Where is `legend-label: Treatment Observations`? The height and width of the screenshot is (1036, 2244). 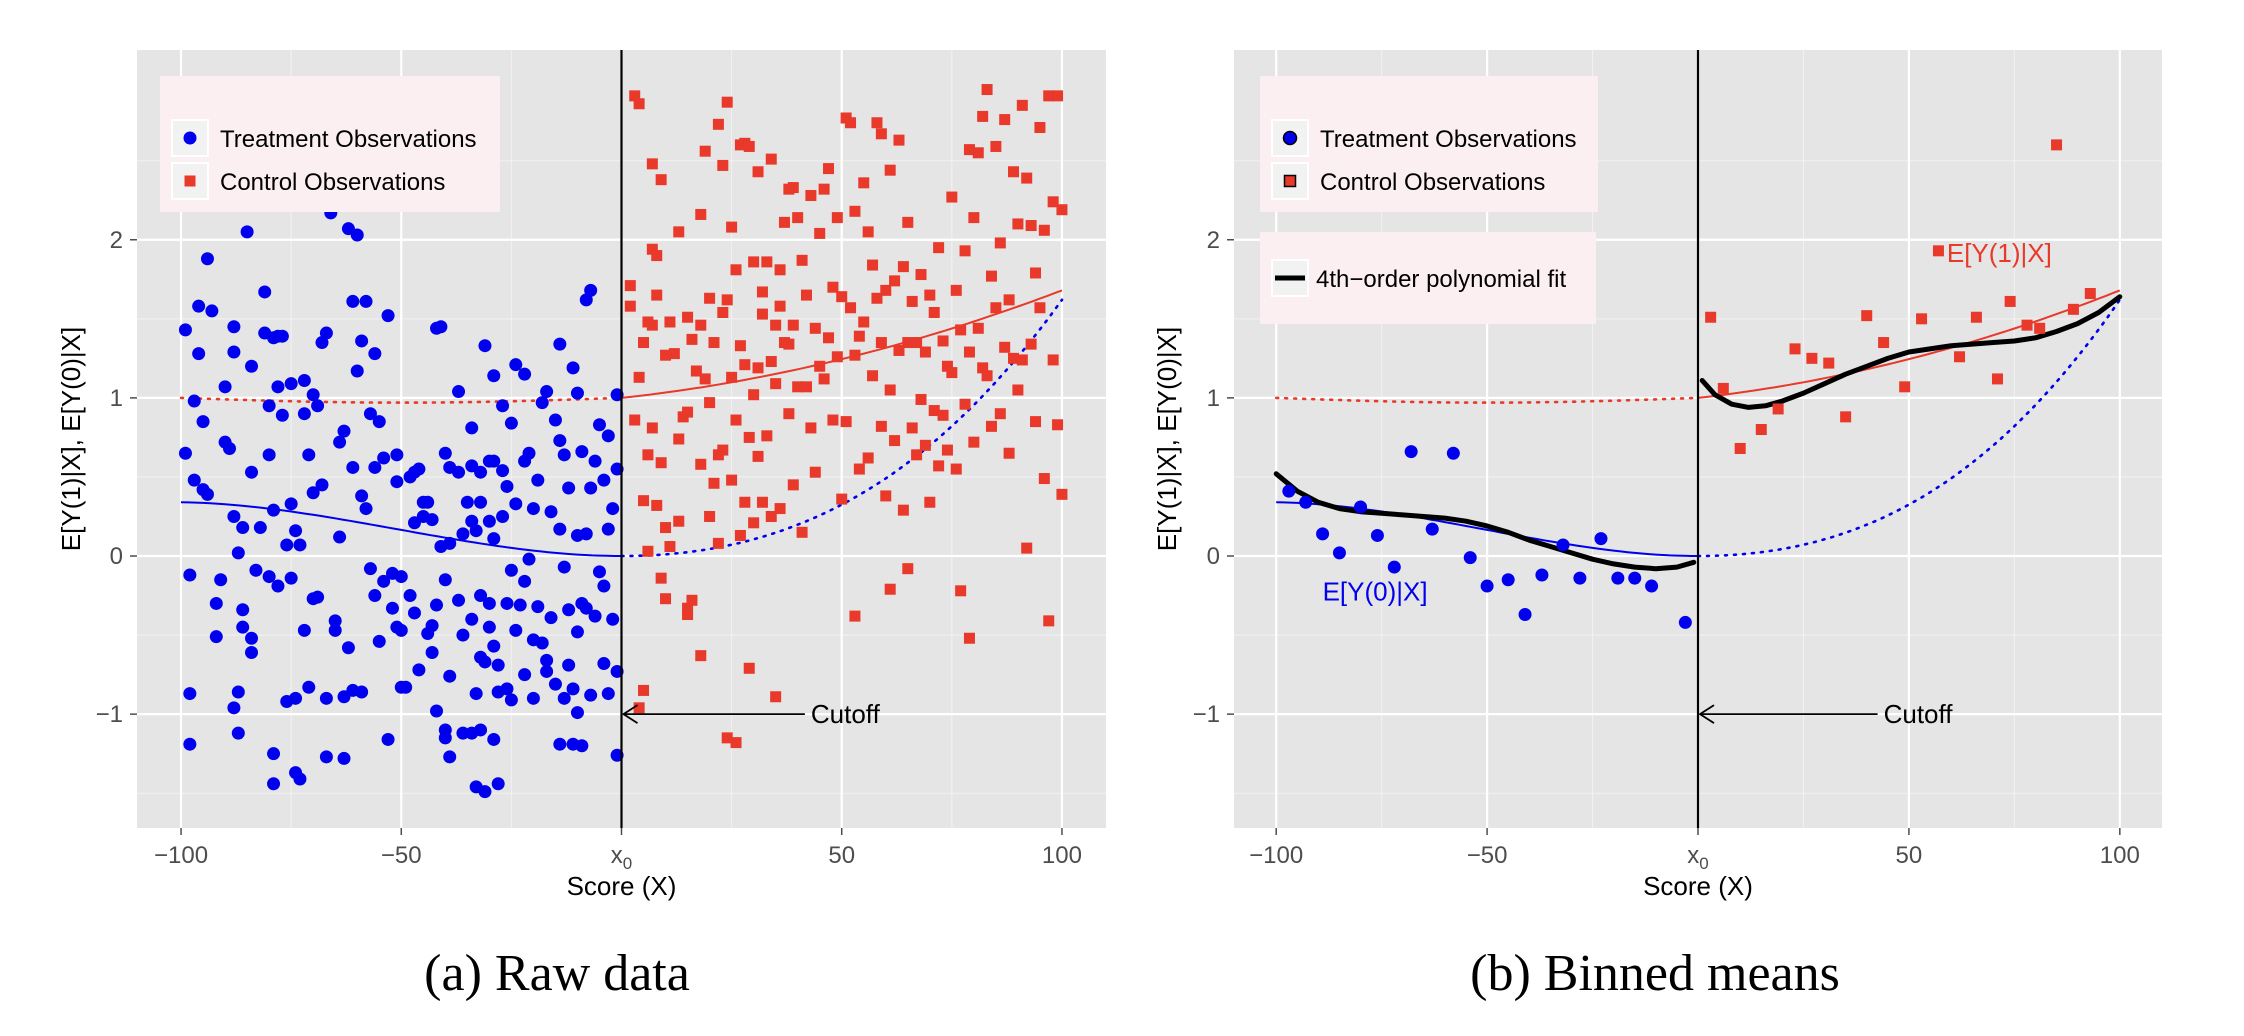 legend-label: Treatment Observations is located at coordinates (1448, 139).